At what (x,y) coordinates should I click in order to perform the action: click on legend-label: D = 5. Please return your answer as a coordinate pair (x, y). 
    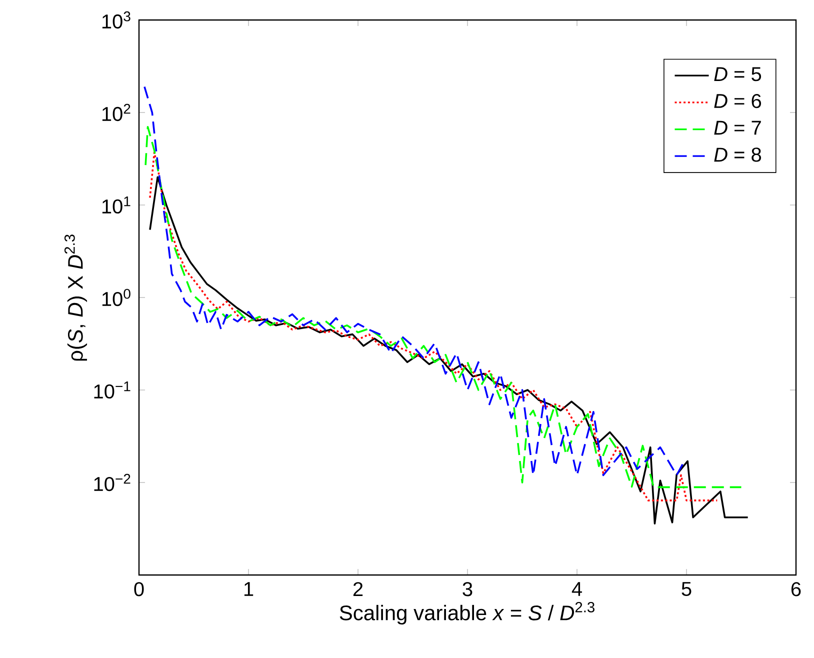
    Looking at the image, I should click on (738, 74).